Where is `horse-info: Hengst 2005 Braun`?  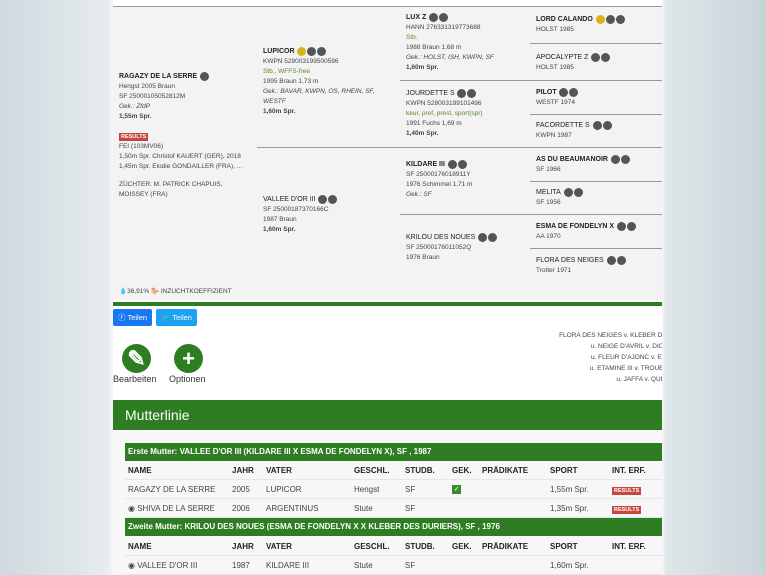 horse-info: Hengst 2005 Braun is located at coordinates (147, 87).